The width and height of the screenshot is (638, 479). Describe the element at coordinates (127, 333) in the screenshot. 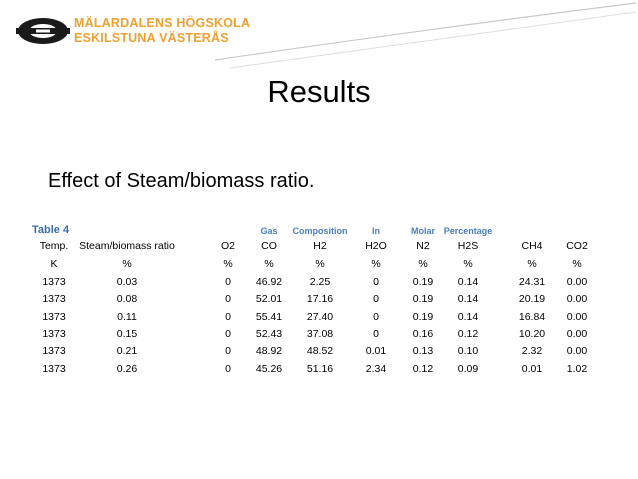

I see `table-cell: 0.15` at that location.